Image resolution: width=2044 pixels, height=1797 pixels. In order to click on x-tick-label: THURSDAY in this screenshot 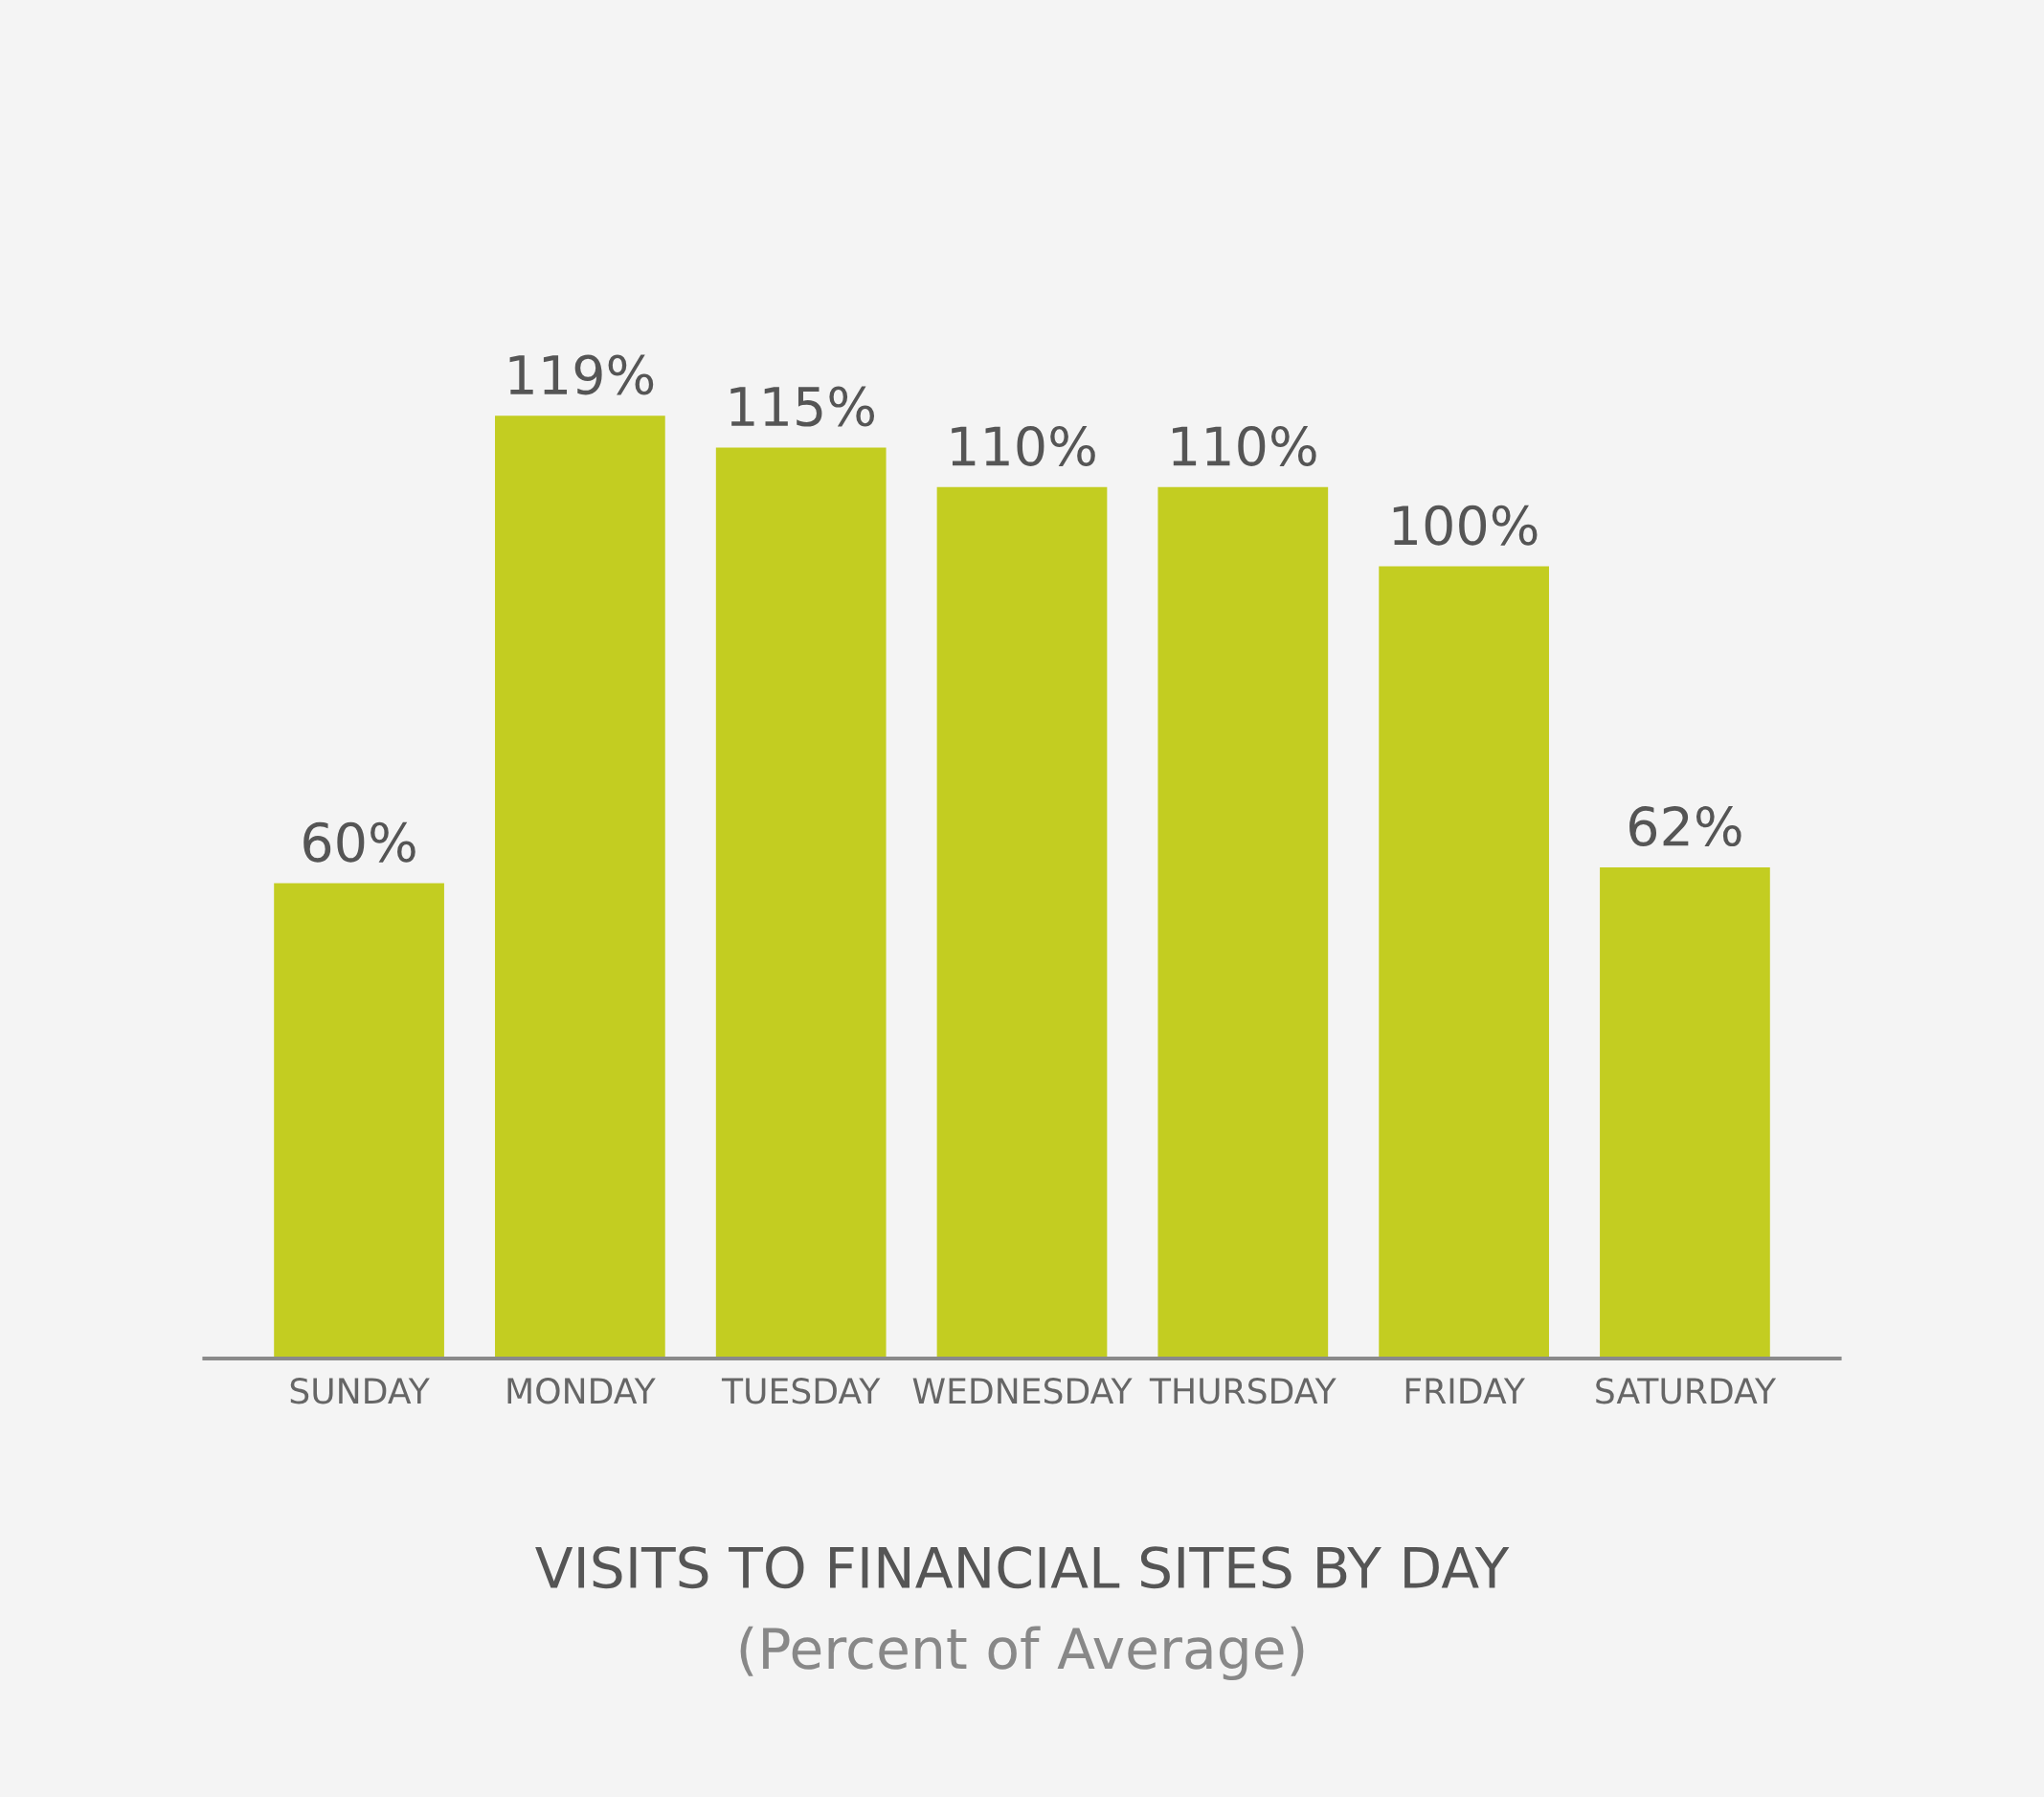, I will do `click(1243, 1391)`.